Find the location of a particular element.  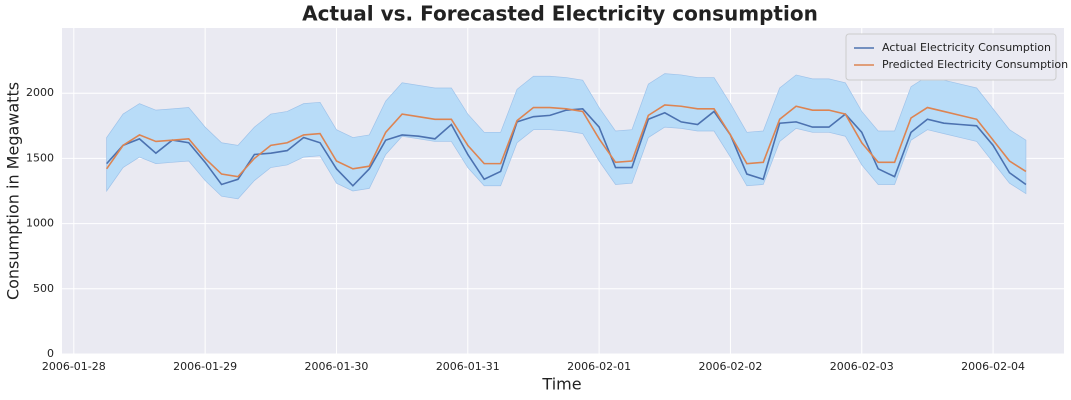

x-tick-label: 2006-01-30 is located at coordinates (336, 366).